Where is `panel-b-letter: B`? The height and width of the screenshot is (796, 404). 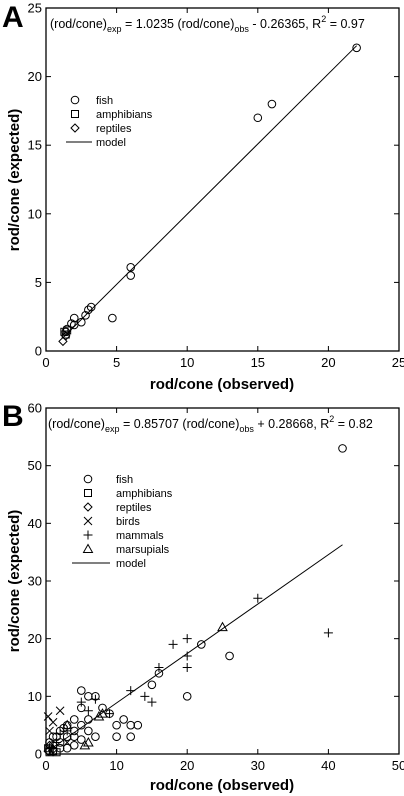
panel-b-letter: B is located at coordinates (13, 416).